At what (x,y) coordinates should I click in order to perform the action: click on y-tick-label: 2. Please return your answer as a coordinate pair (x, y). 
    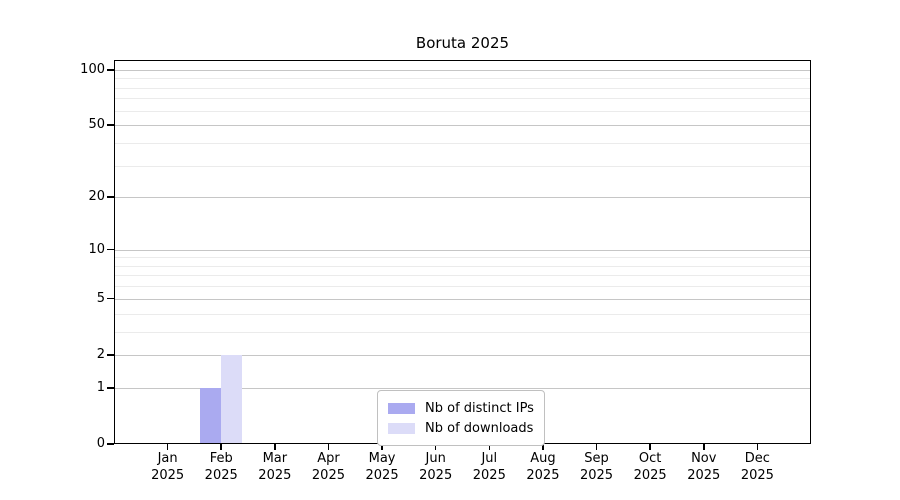
    Looking at the image, I should click on (100, 354).